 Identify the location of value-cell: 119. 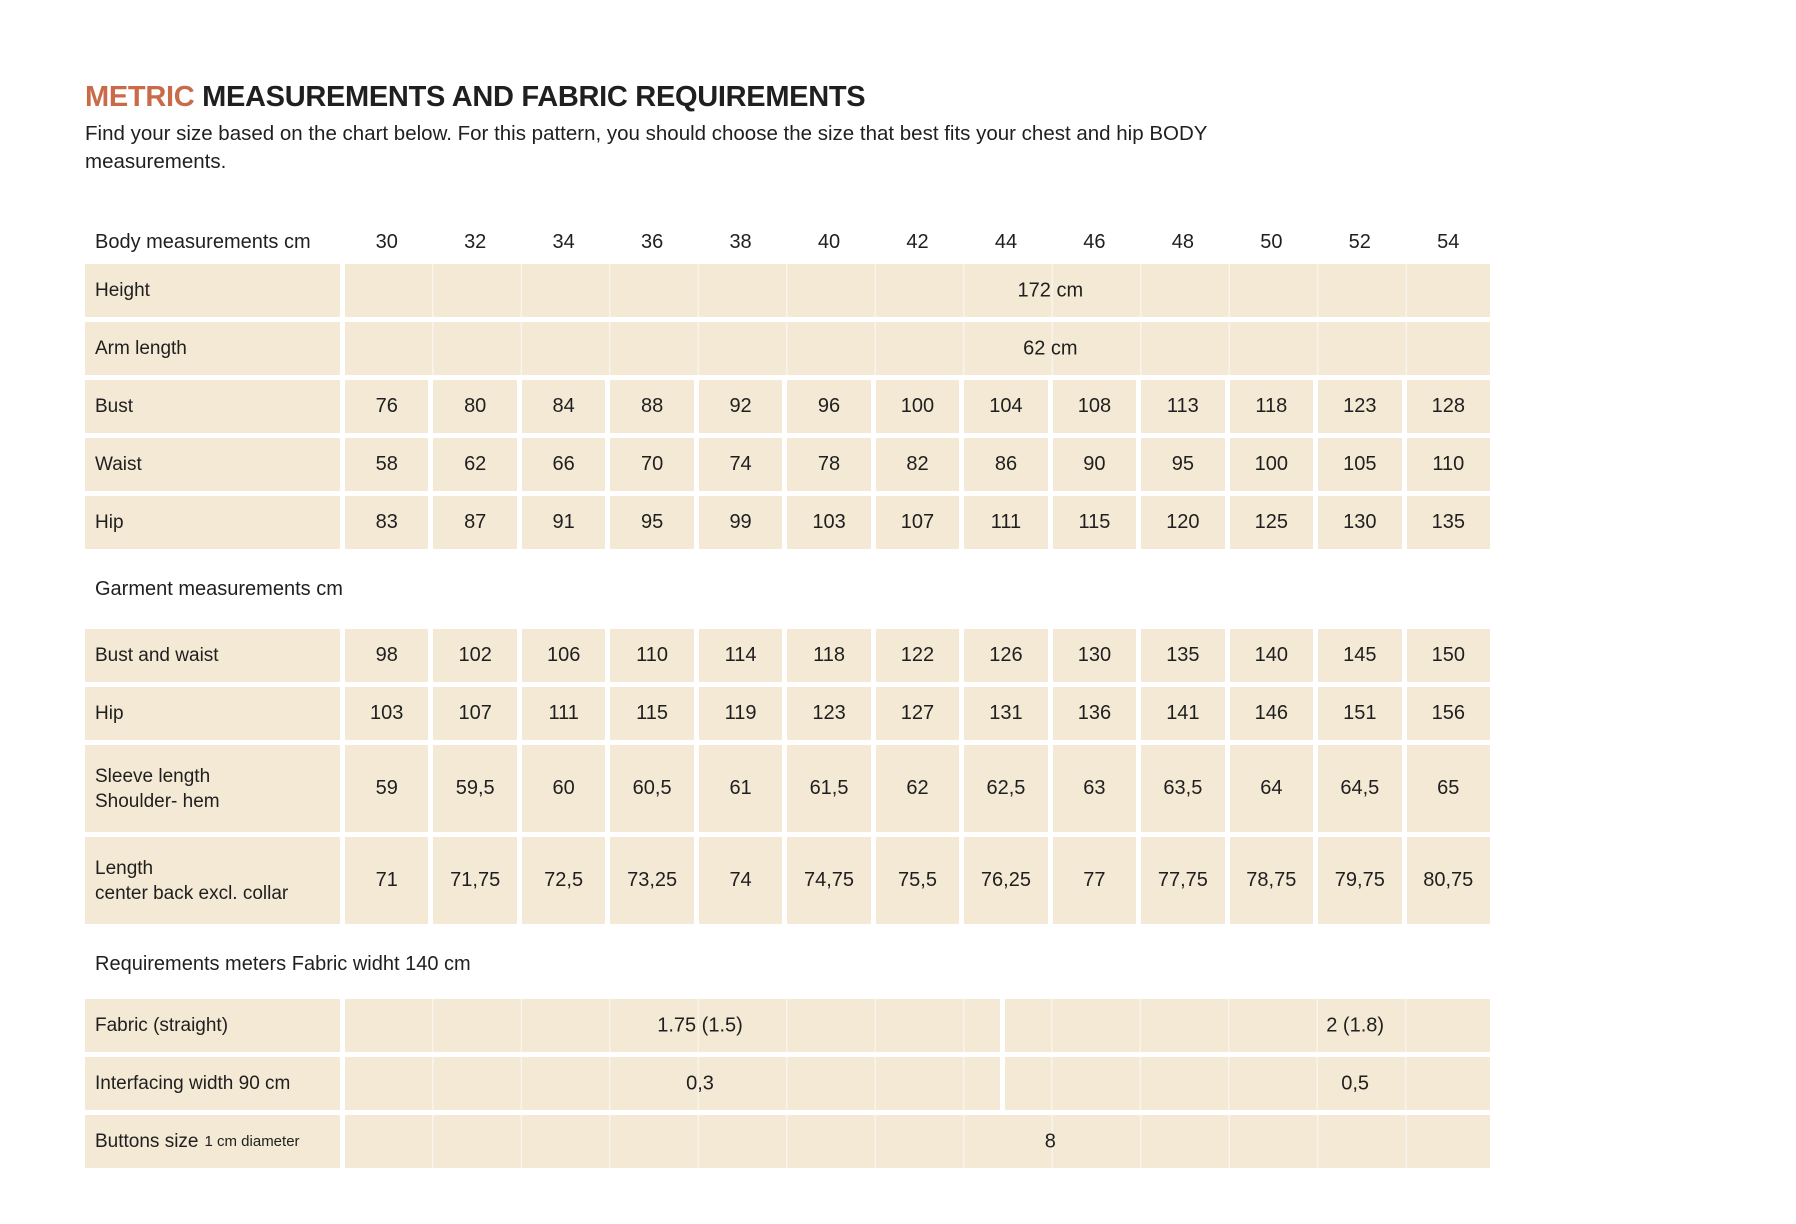
(740, 713).